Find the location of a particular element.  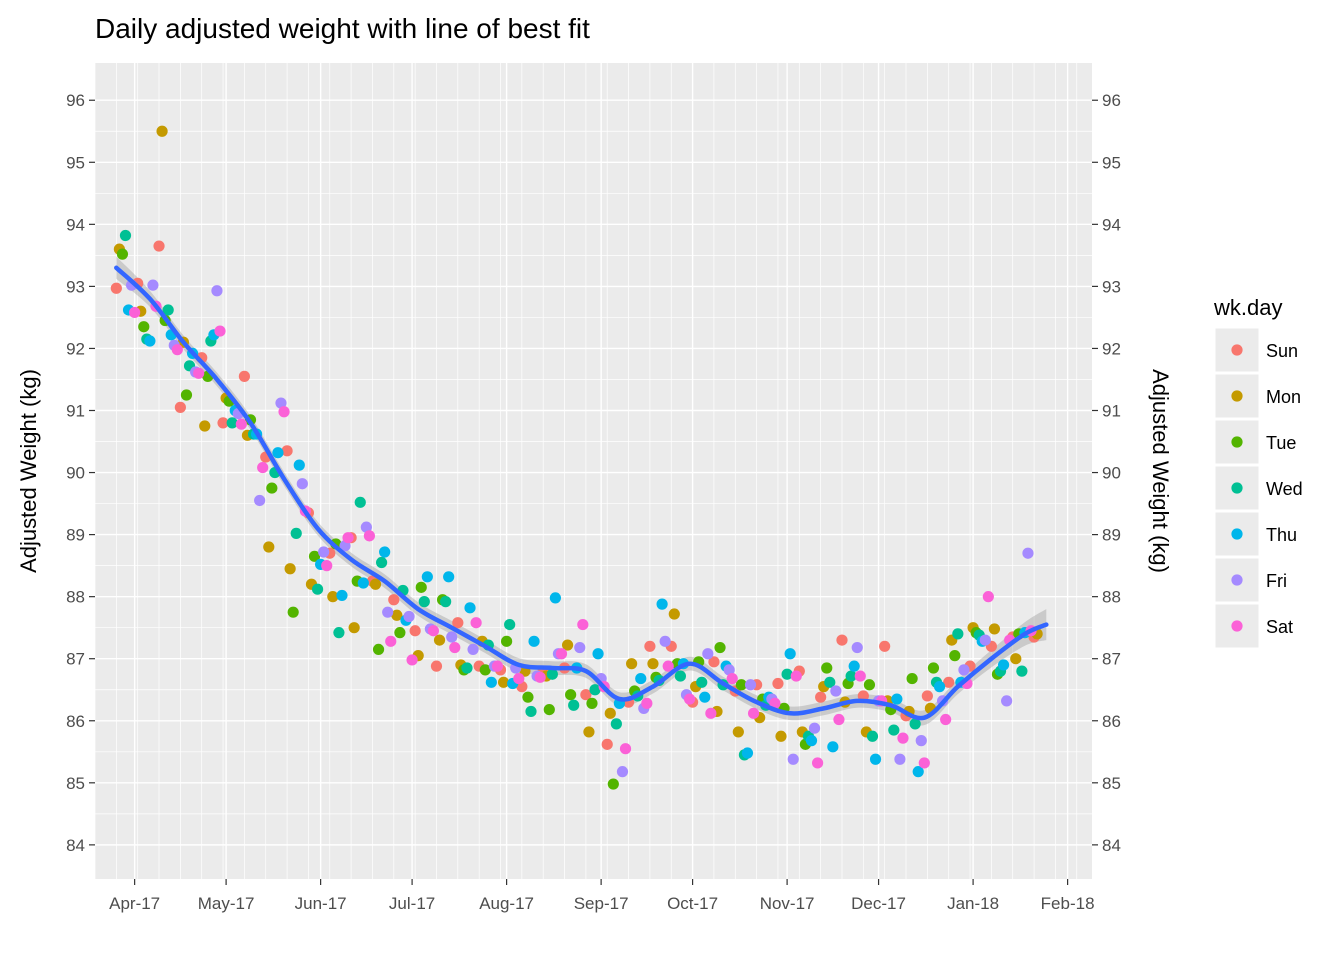

y-tick-label: 91 is located at coordinates (75, 410).